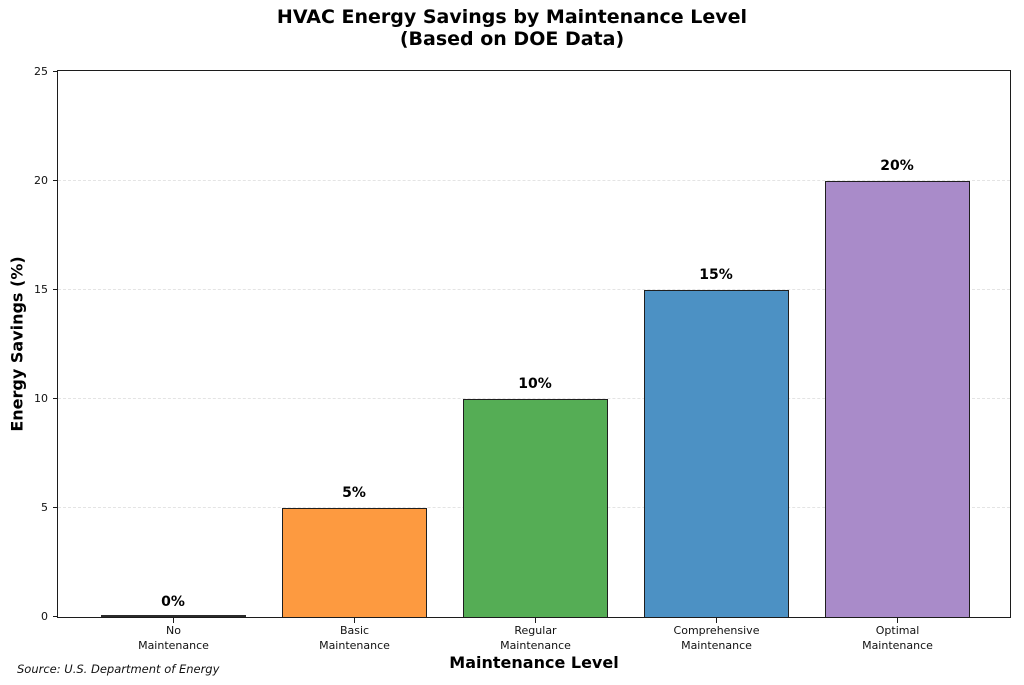  What do you see at coordinates (44, 616) in the screenshot?
I see `y-tick-label: 0` at bounding box center [44, 616].